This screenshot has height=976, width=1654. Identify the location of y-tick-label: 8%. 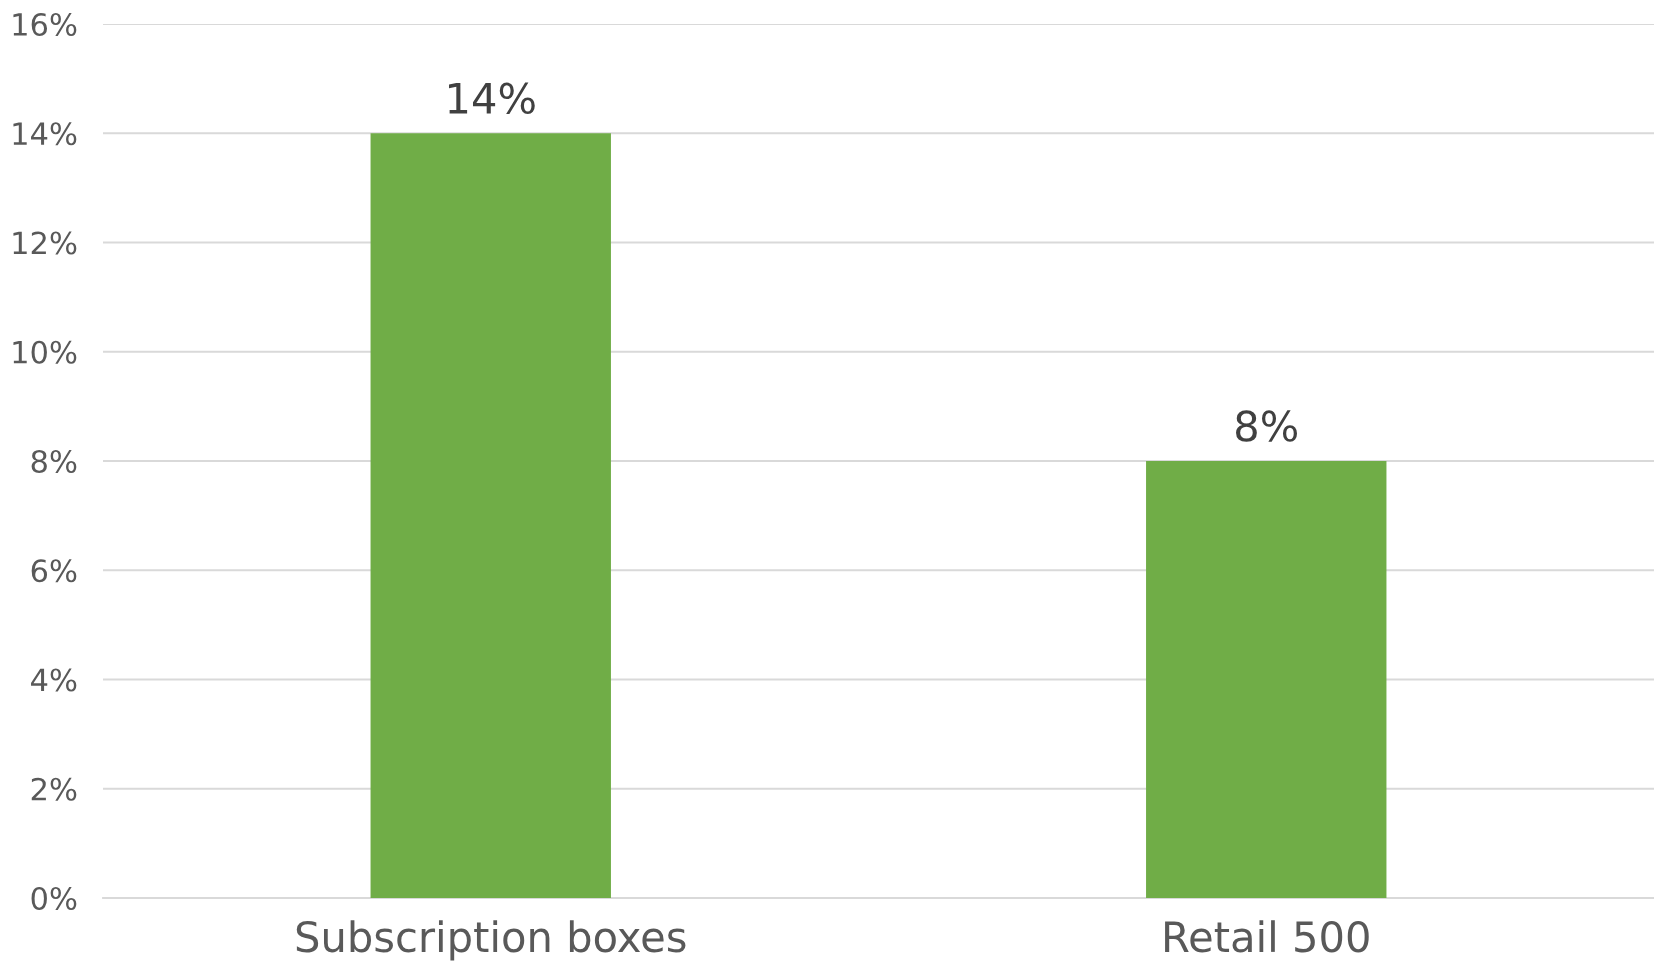
(54, 461).